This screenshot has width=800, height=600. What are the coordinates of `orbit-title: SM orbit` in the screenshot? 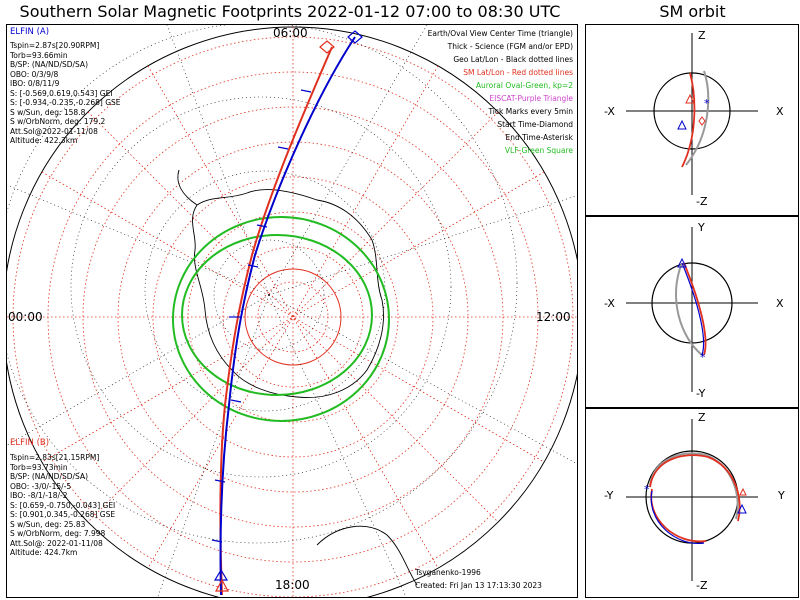 It's located at (692, 11).